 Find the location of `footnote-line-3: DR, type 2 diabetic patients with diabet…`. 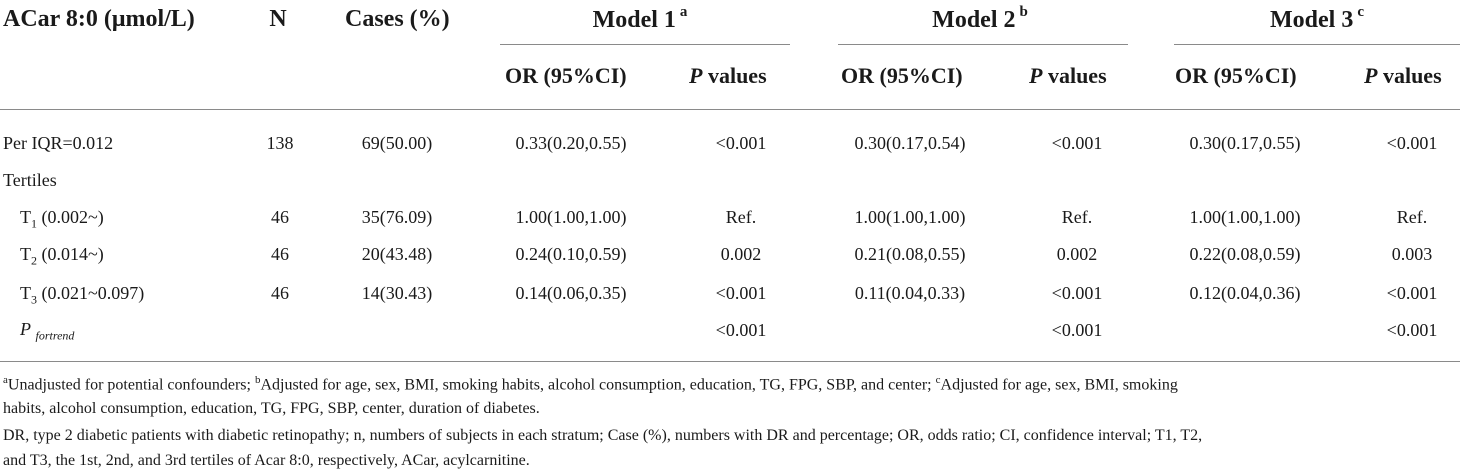

footnote-line-3: DR, type 2 diabetic patients with diabet… is located at coordinates (603, 435).